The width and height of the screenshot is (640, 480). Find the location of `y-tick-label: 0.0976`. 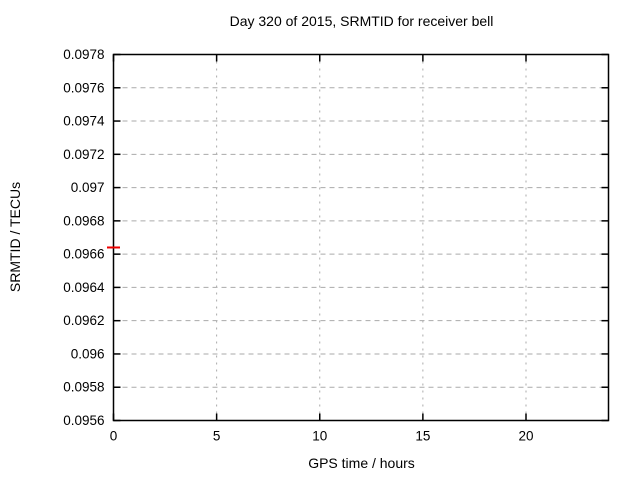

y-tick-label: 0.0976 is located at coordinates (83, 87).